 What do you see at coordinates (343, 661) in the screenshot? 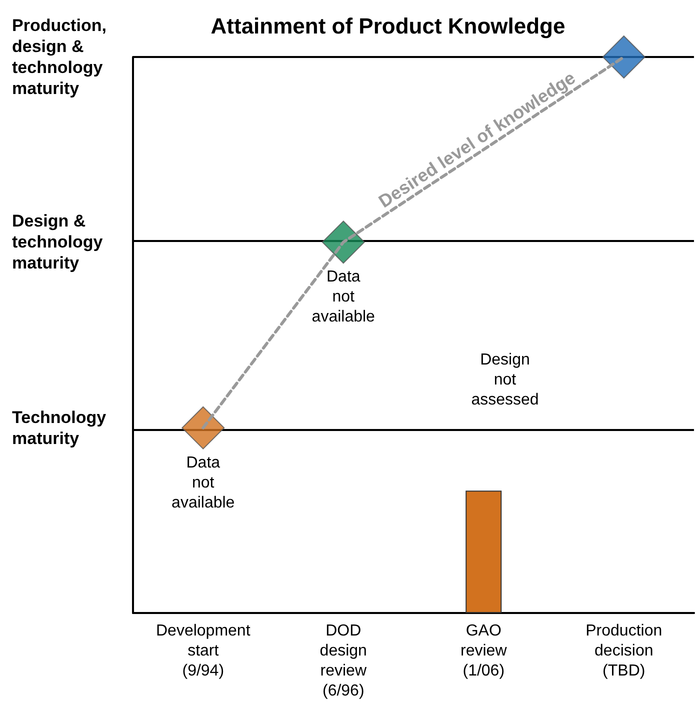
I see `x-tick-label: DOD design review (6/96)` at bounding box center [343, 661].